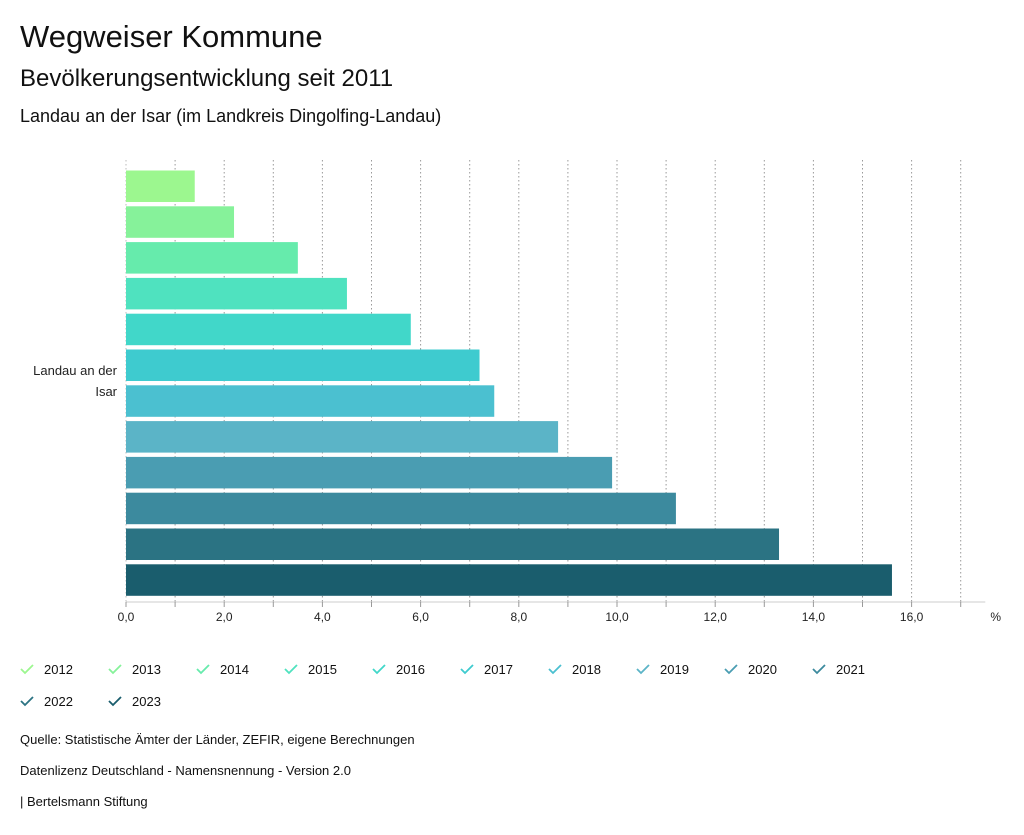 Image resolution: width=1024 pixels, height=835 pixels. I want to click on bar-2014, so click(212, 258).